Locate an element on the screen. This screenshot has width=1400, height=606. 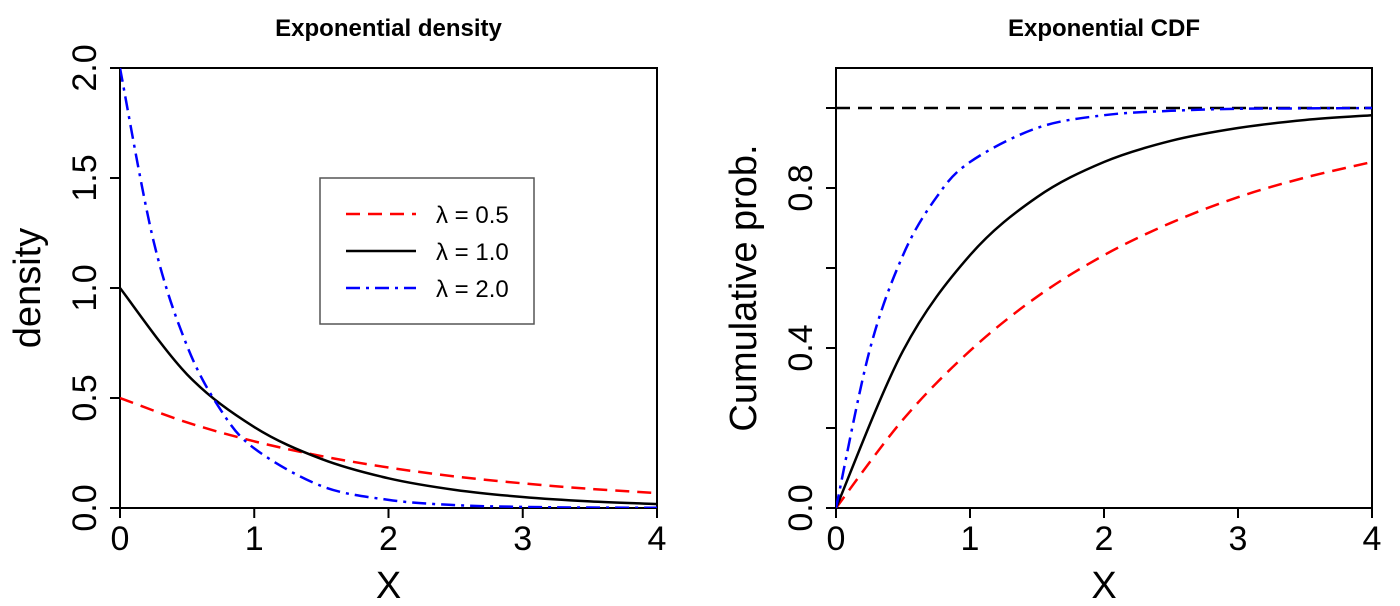
y-tick-label: 0.4 is located at coordinates (801, 347).